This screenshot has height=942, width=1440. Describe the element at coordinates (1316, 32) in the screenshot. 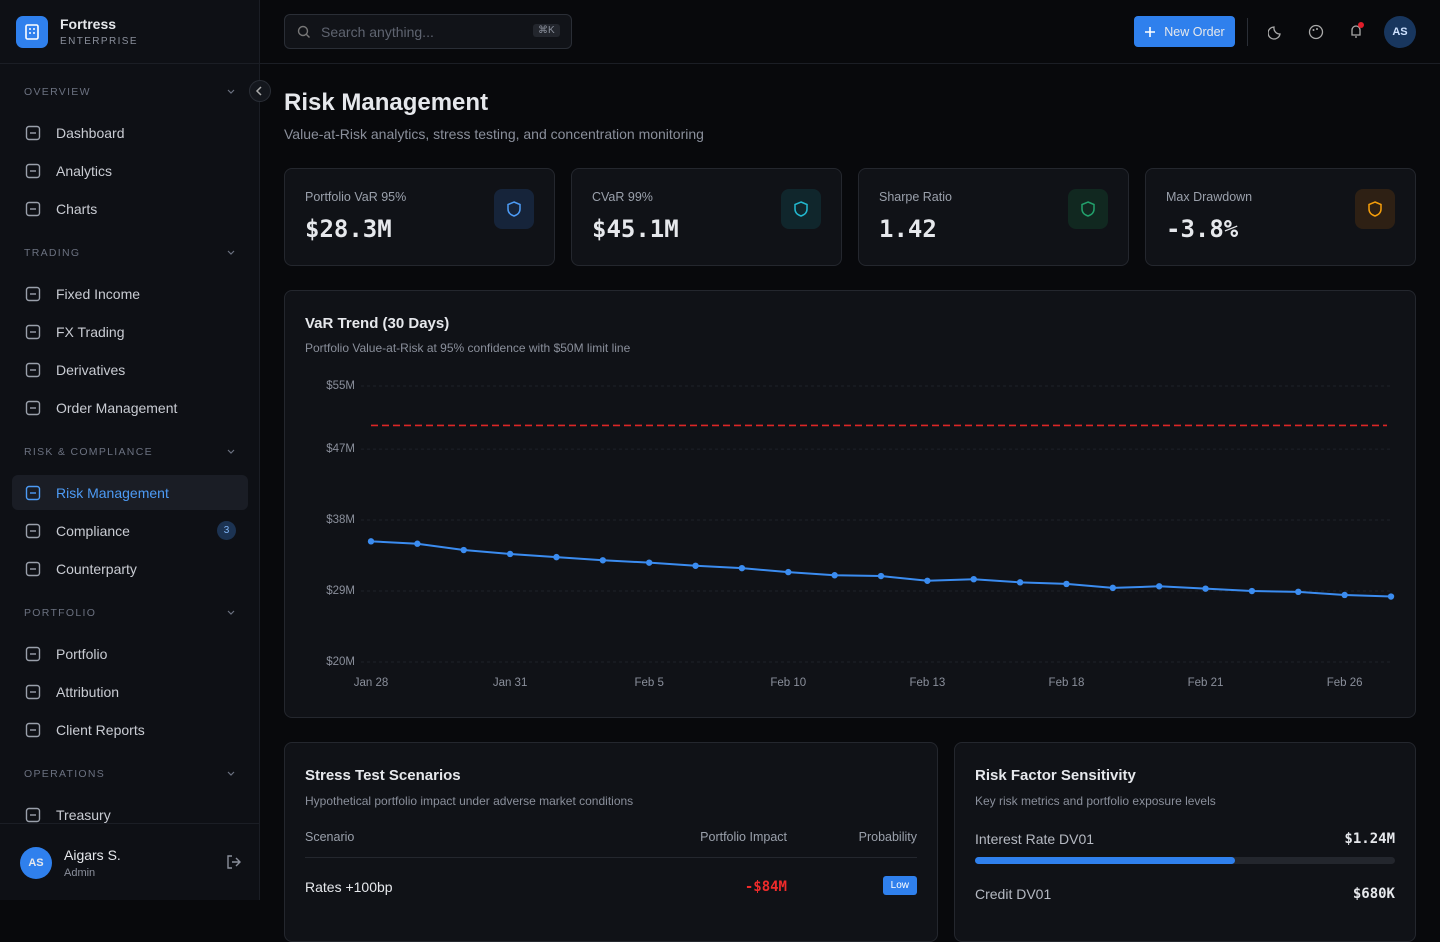

I see `palette-icon` at that location.